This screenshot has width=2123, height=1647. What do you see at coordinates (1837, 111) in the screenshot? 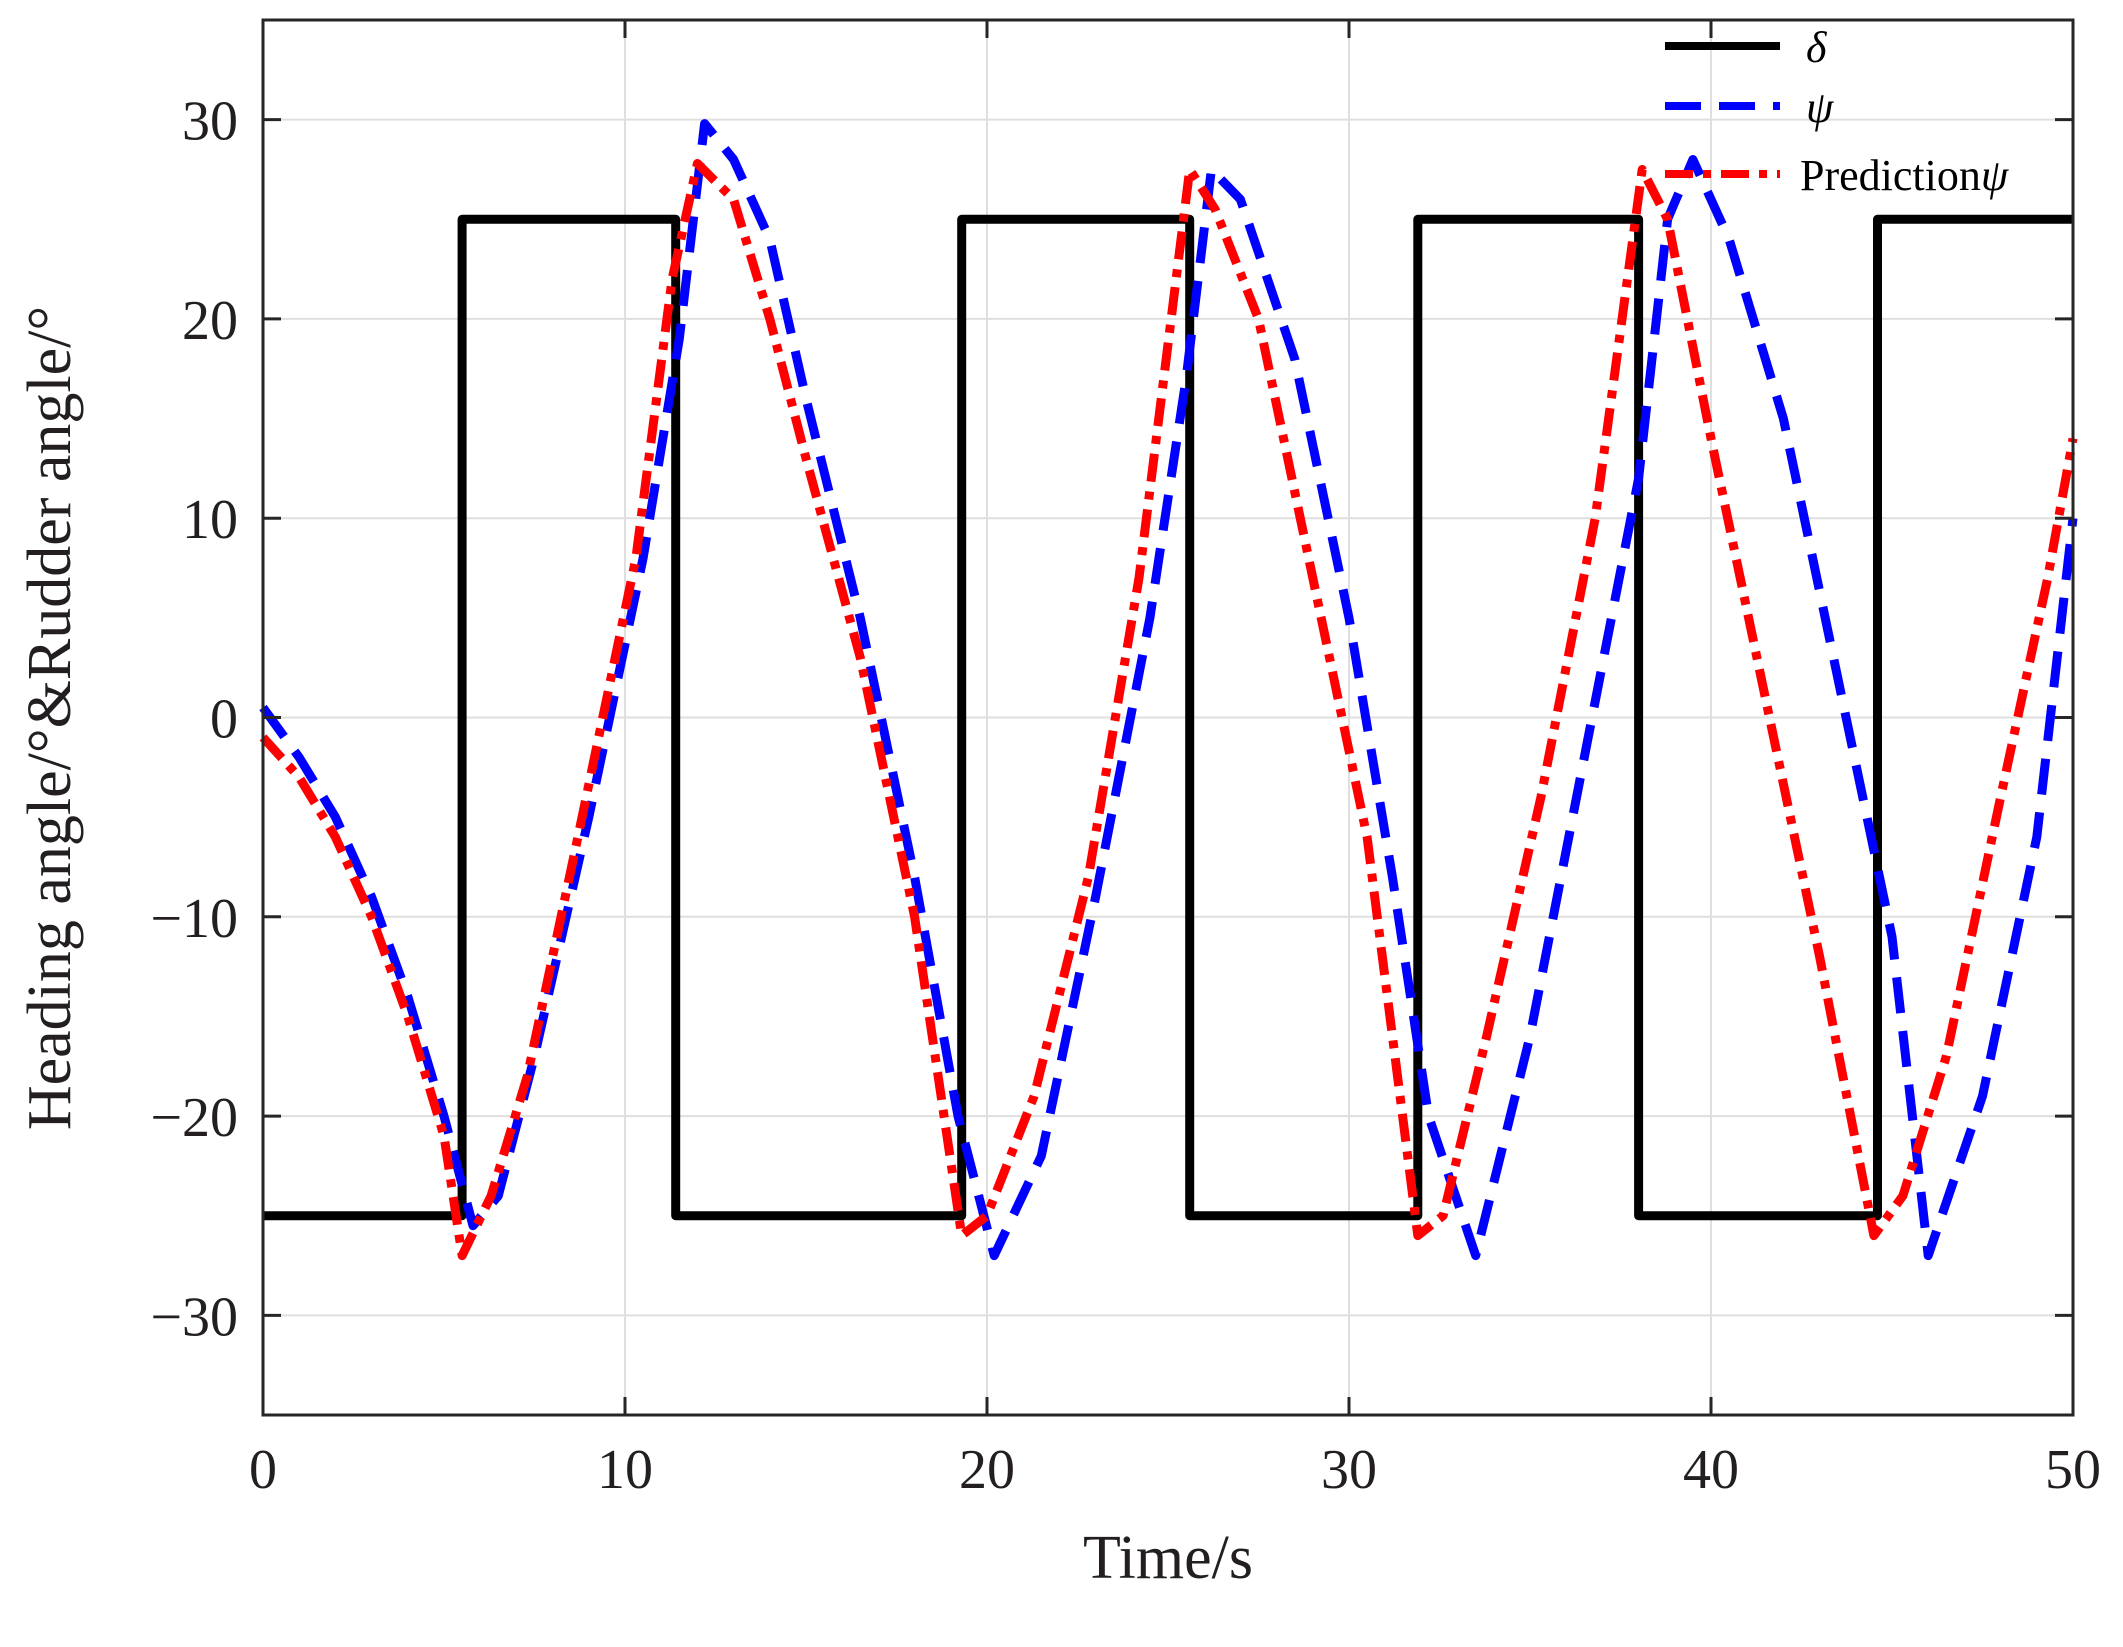
I see `legend: δ ψ Predictionψ` at bounding box center [1837, 111].